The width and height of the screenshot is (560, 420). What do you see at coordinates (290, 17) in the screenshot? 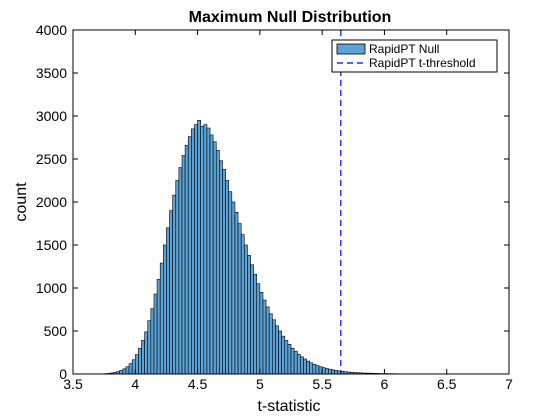
I see `chart-title: Maximum Null Distribution` at bounding box center [290, 17].